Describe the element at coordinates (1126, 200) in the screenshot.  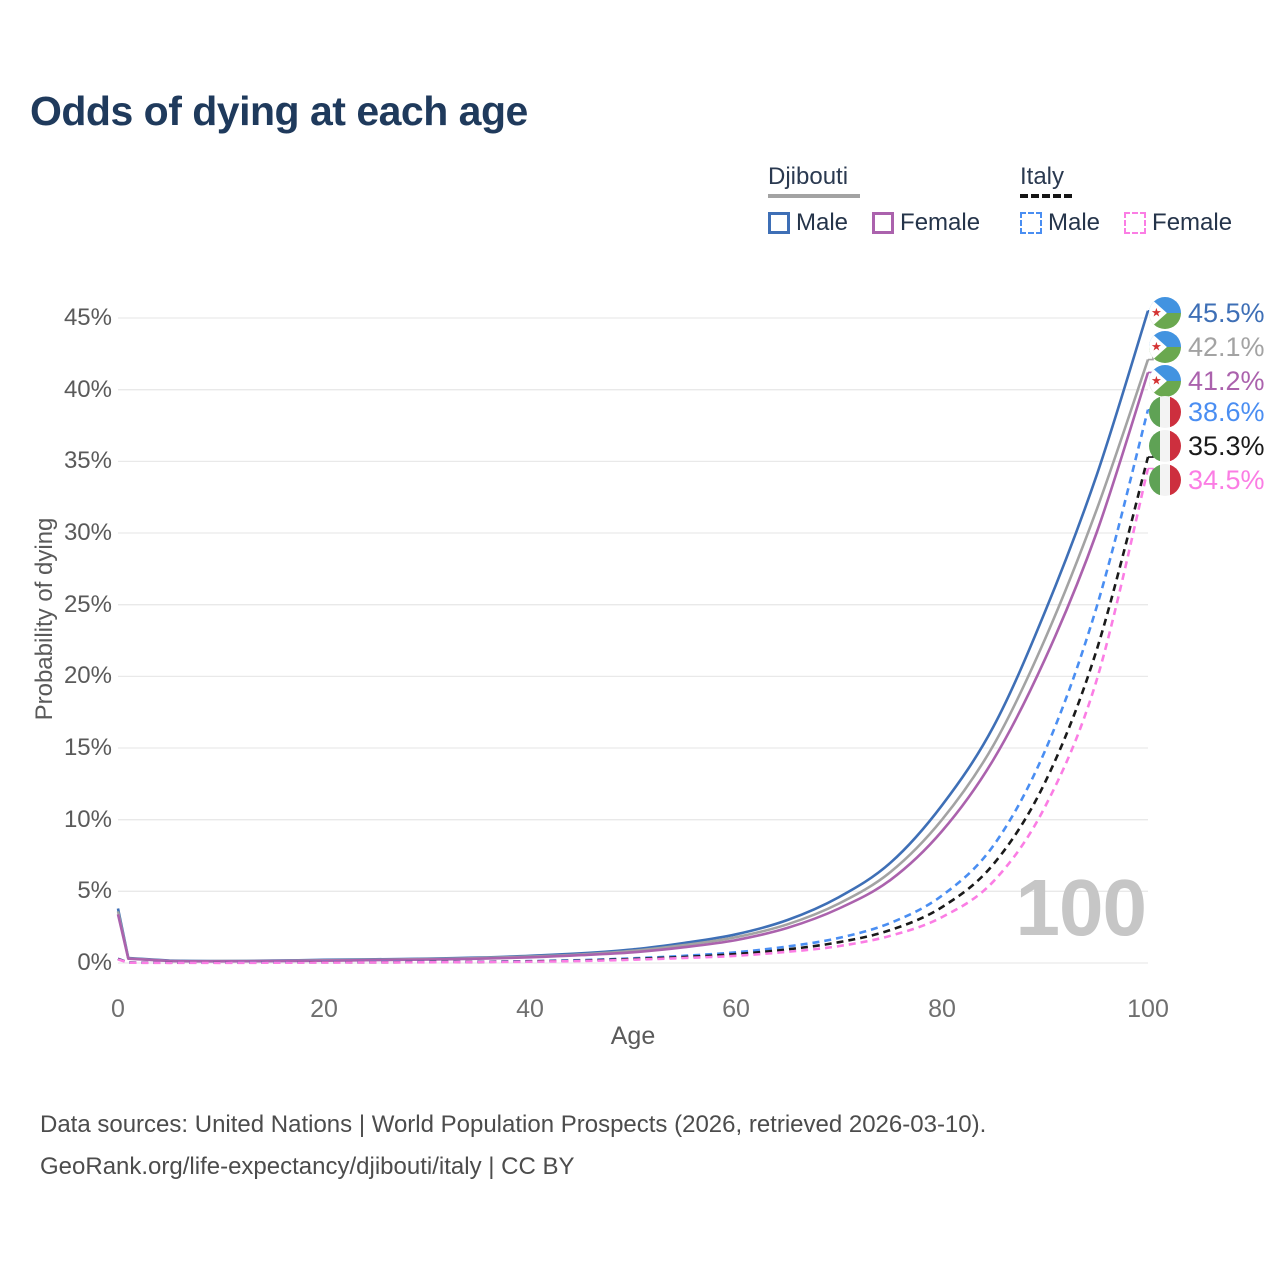
I see `legend-group-italy: Italy Male Female` at that location.